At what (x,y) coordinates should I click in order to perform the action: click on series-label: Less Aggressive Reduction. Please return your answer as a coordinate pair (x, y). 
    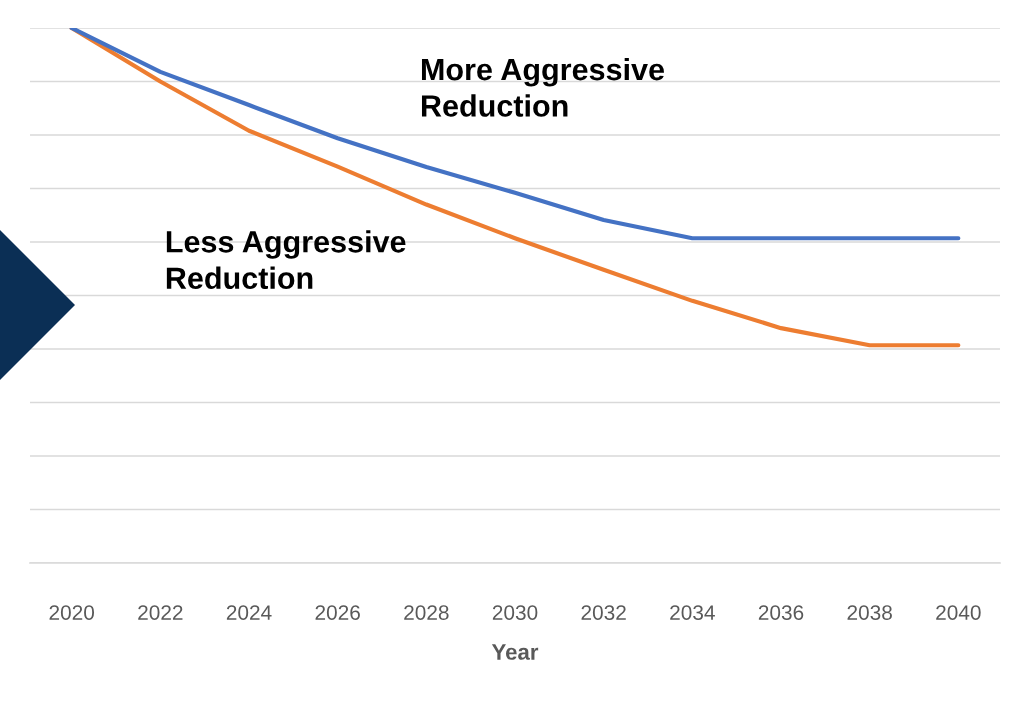
    Looking at the image, I should click on (286, 260).